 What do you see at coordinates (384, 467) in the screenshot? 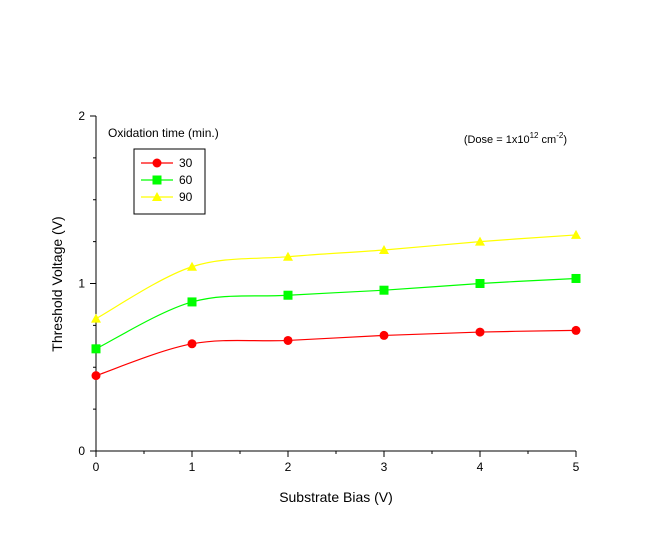
I see `x-tick-label: 3` at bounding box center [384, 467].